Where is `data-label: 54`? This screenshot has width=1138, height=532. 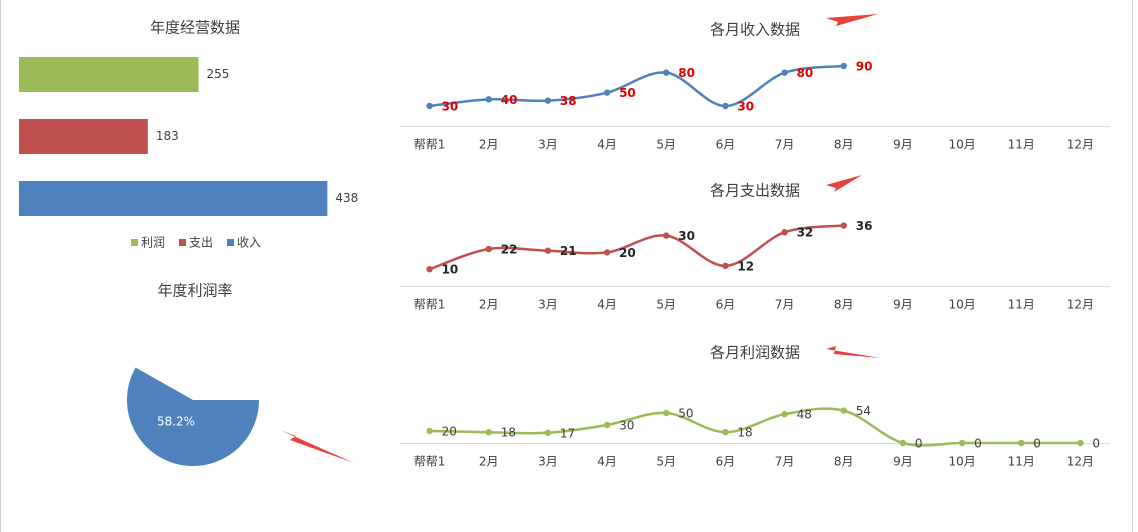
data-label: 54 is located at coordinates (863, 411).